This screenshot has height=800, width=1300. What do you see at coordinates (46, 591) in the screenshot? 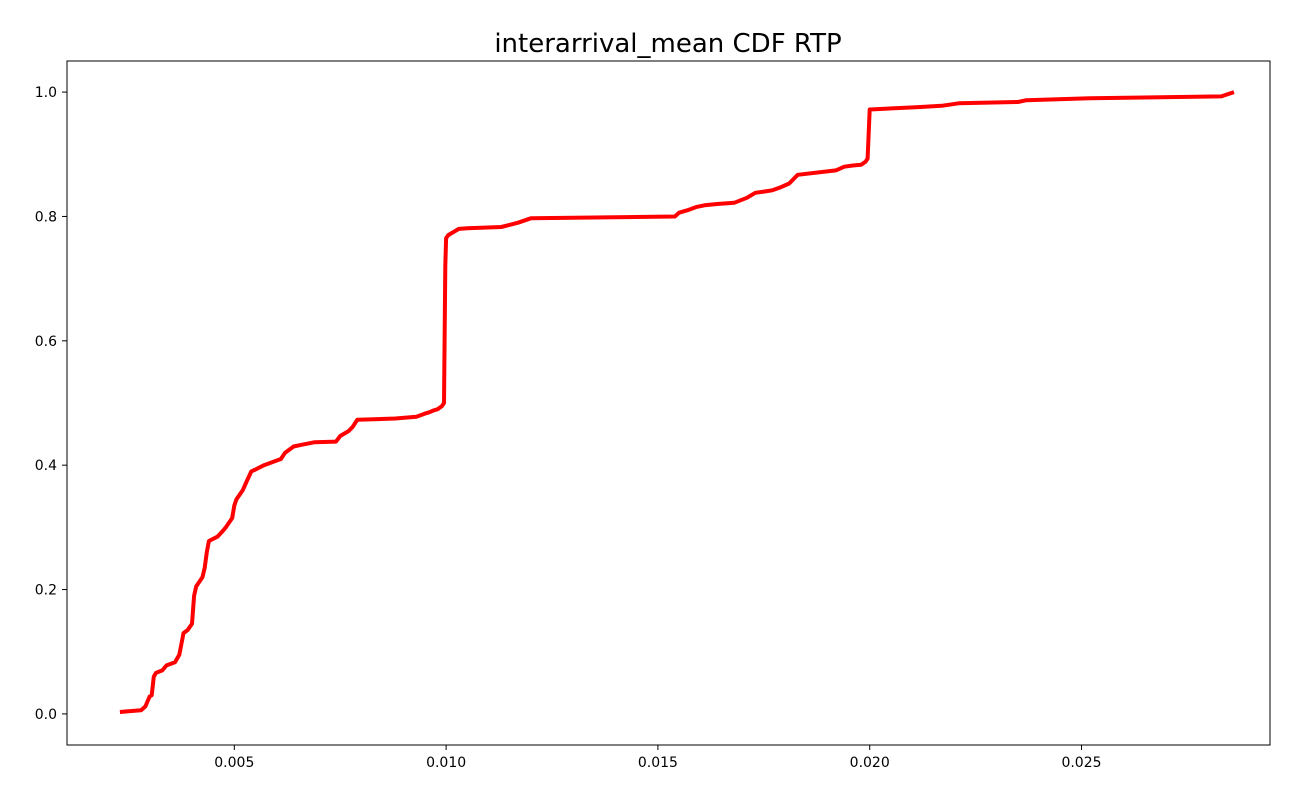
I see `y-tick-label: 0.2` at bounding box center [46, 591].